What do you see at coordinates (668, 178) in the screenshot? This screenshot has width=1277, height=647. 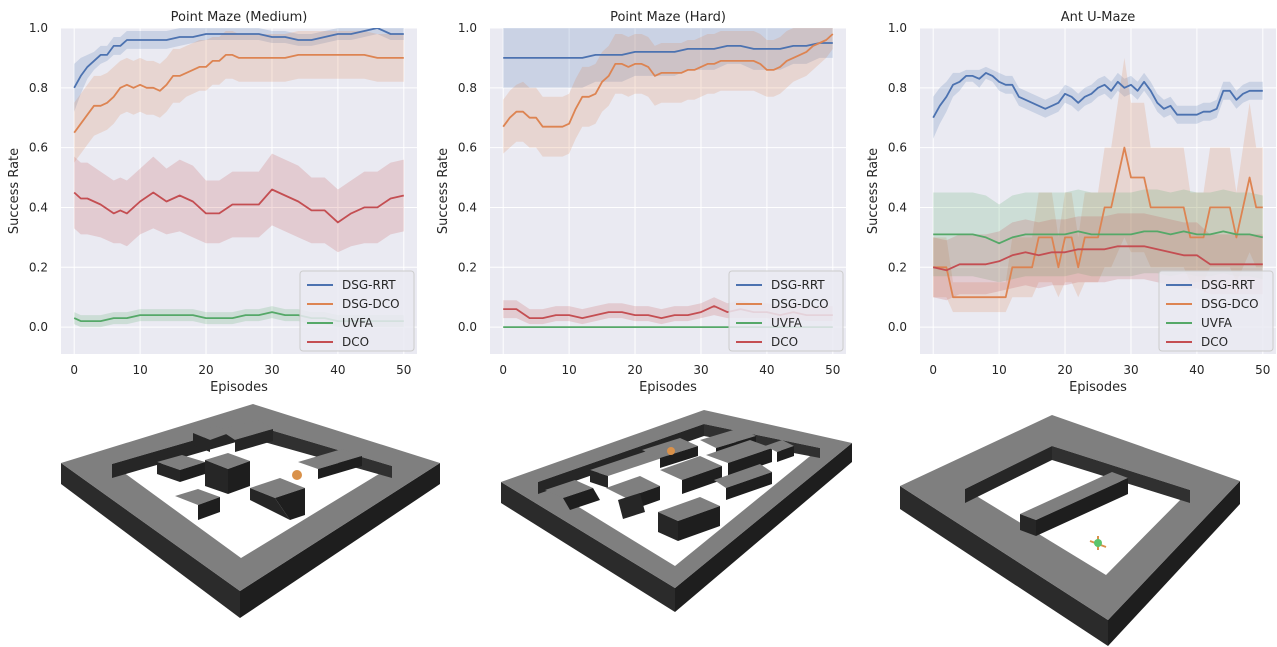 I see `series-group` at bounding box center [668, 178].